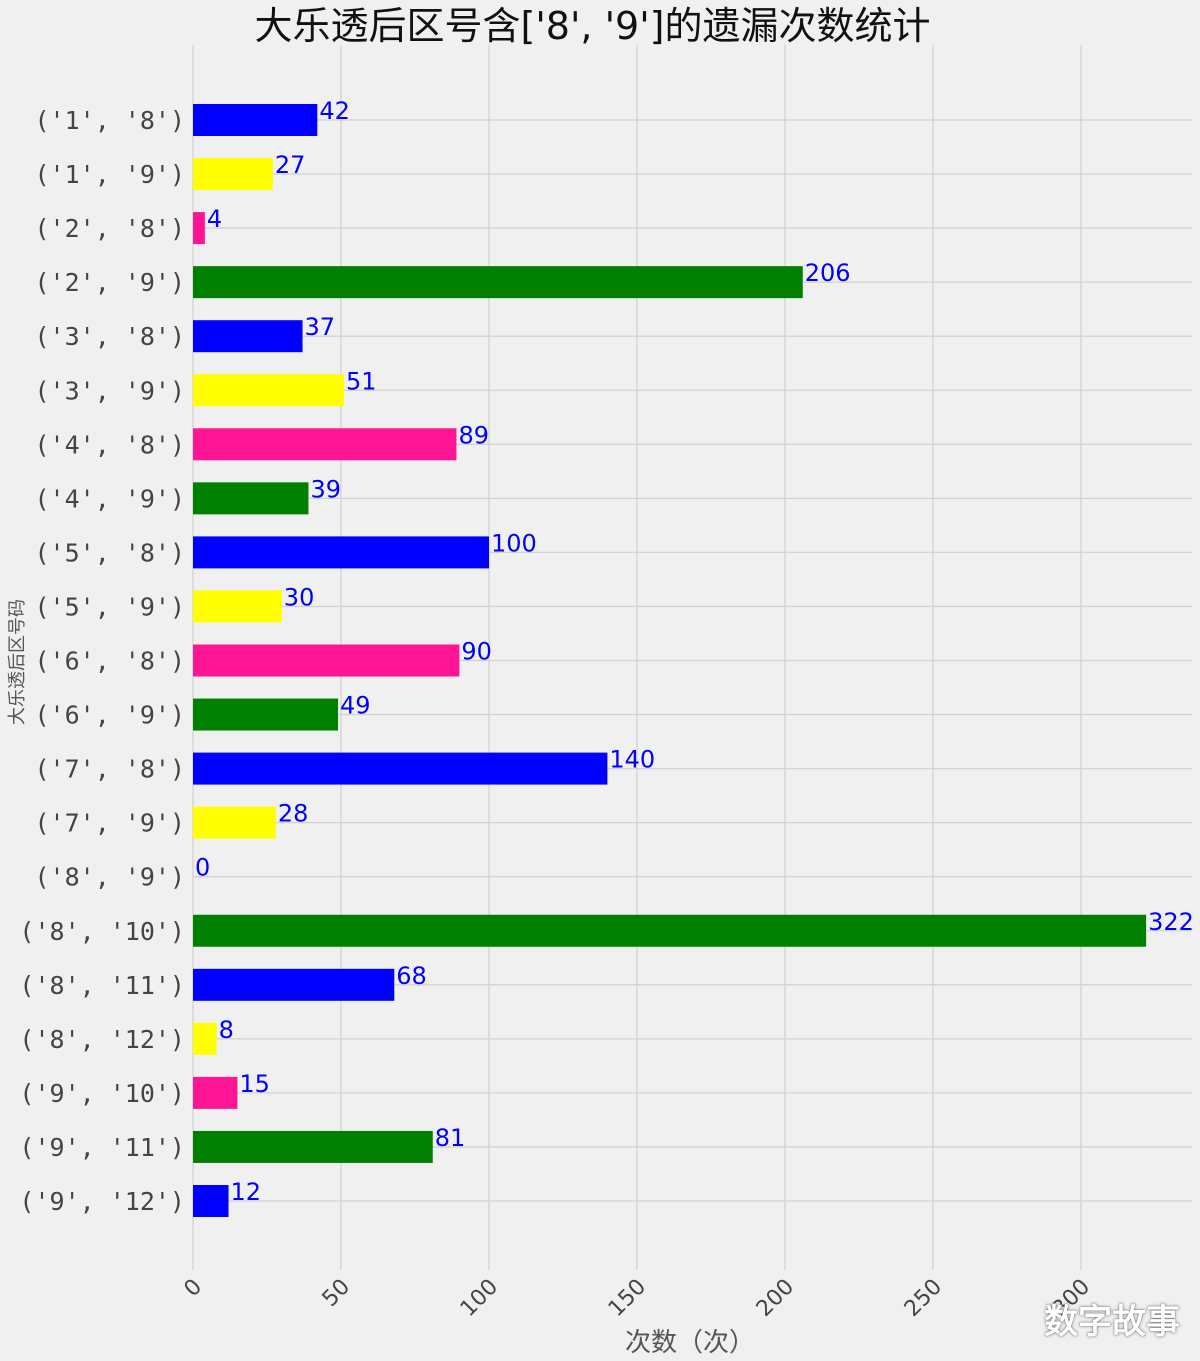 This screenshot has width=1200, height=1361. I want to click on y-tick-label: ('6', '8'), so click(109, 661).